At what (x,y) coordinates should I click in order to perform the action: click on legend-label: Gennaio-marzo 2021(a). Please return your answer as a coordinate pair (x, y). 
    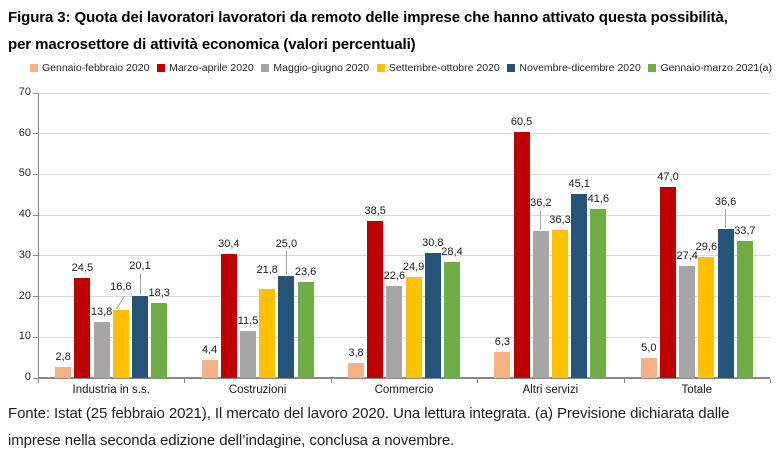
    Looking at the image, I should click on (716, 68).